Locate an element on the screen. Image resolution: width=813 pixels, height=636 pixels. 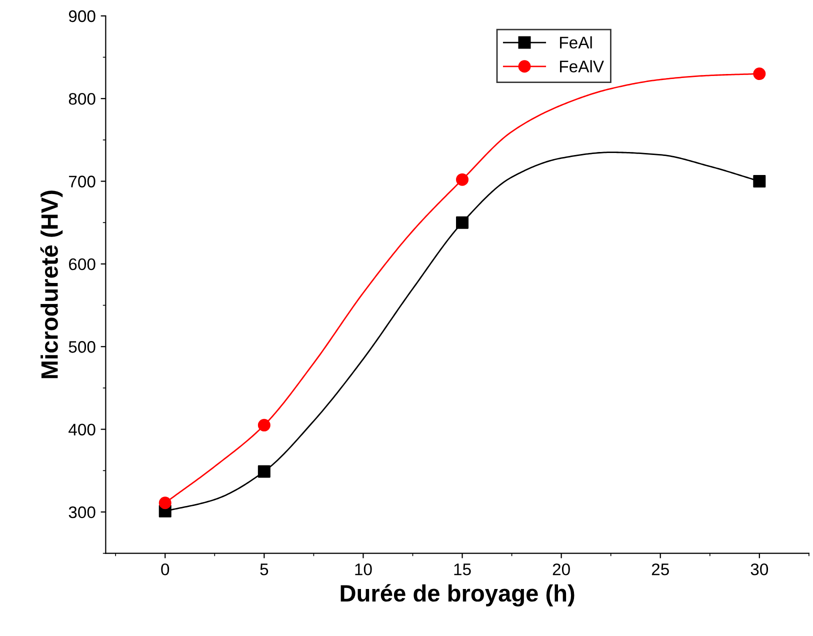
x-tick-label: 10 is located at coordinates (363, 569).